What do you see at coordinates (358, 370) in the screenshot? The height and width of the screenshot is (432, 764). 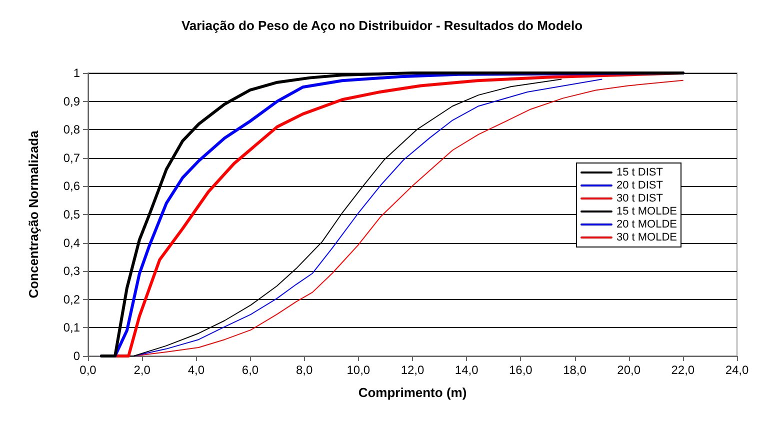 I see `x-tick-label: 10,0` at bounding box center [358, 370].